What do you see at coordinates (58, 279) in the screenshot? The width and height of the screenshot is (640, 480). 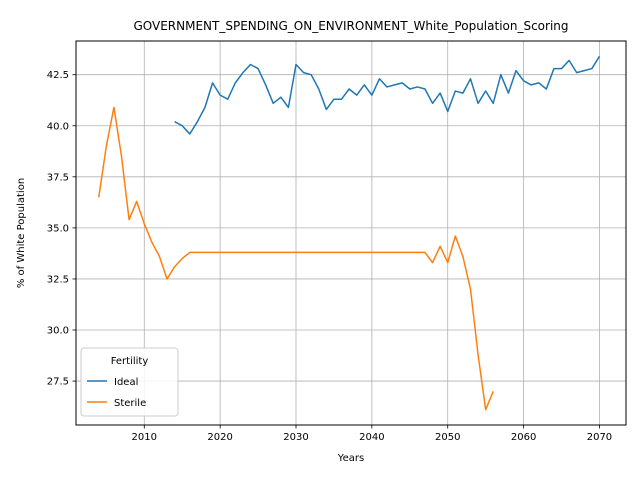 I see `y-tick-label: 32.5` at bounding box center [58, 279].